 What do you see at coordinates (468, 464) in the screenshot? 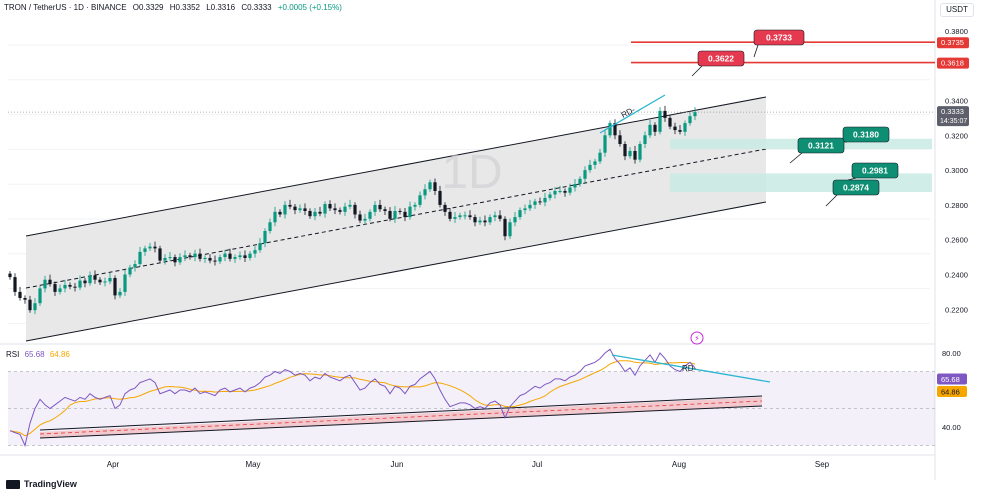
I see `time-axis: Apr May Jun Jul Aug Sep` at bounding box center [468, 464].